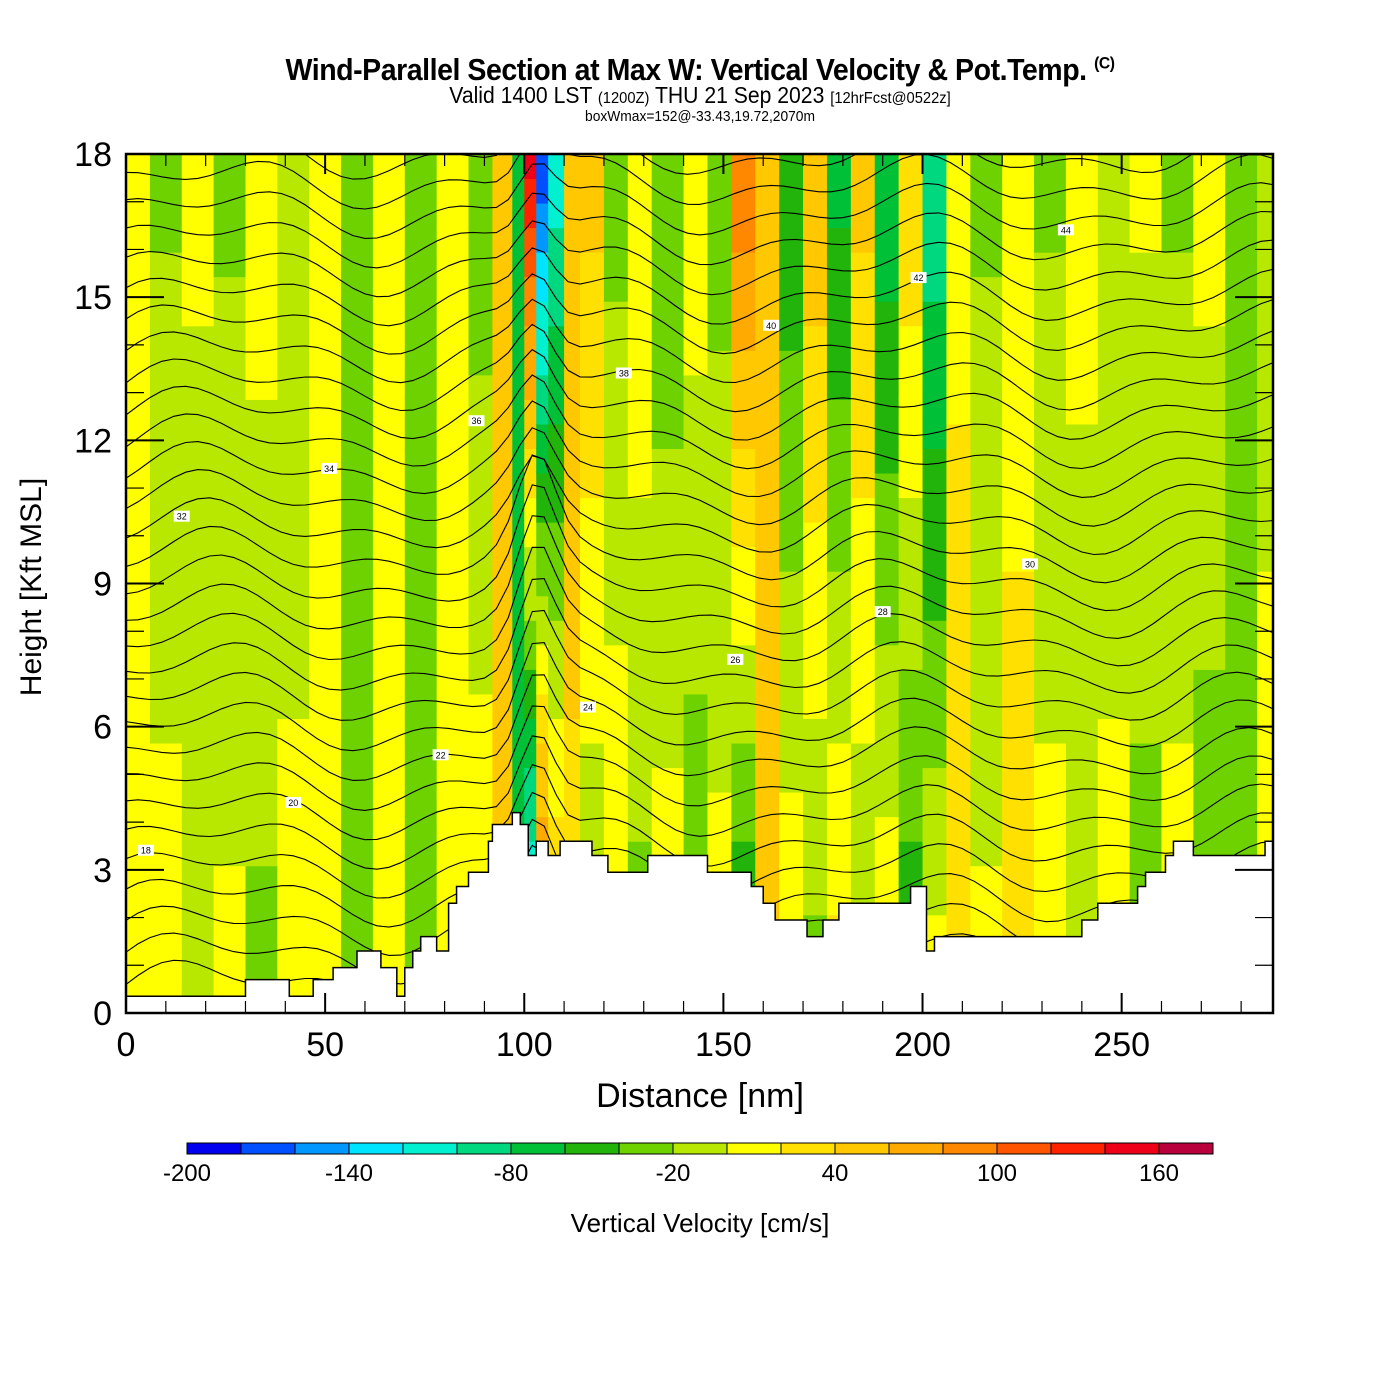  Describe the element at coordinates (835, 1173) in the screenshot. I see `colorbar-tick-label: 40` at that location.